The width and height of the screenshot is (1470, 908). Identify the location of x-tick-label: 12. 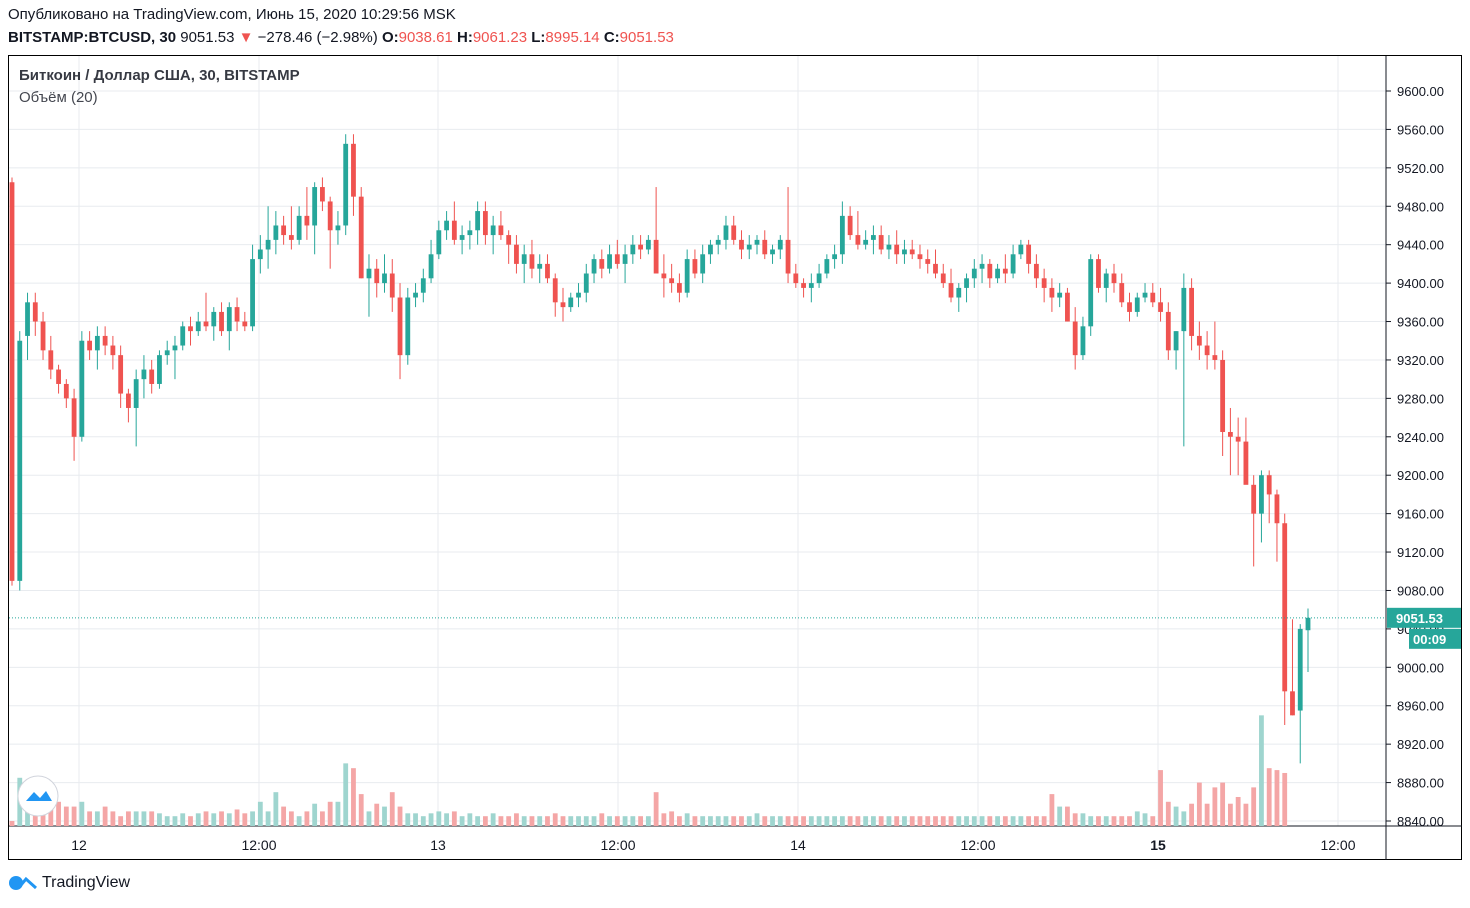
(79, 845).